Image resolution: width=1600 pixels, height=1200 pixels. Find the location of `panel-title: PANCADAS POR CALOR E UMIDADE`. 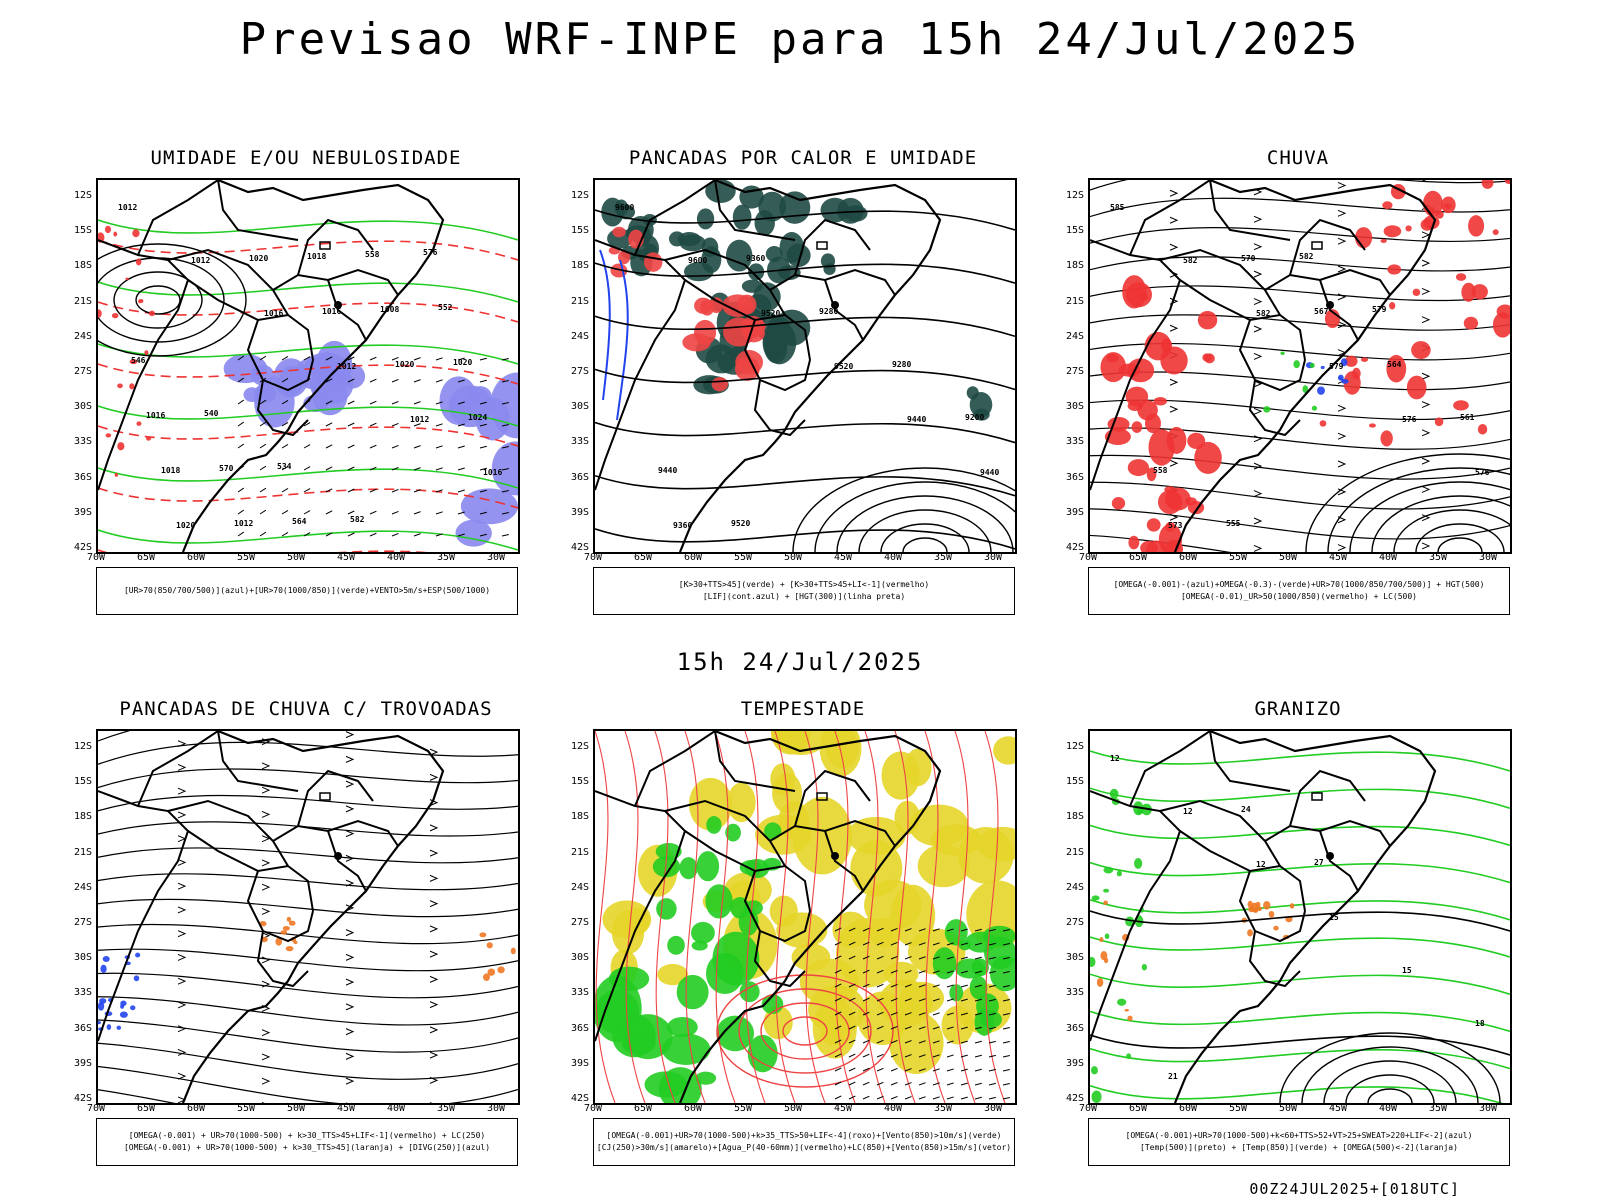

panel-title: PANCADAS POR CALOR E UMIDADE is located at coordinates (803, 158).